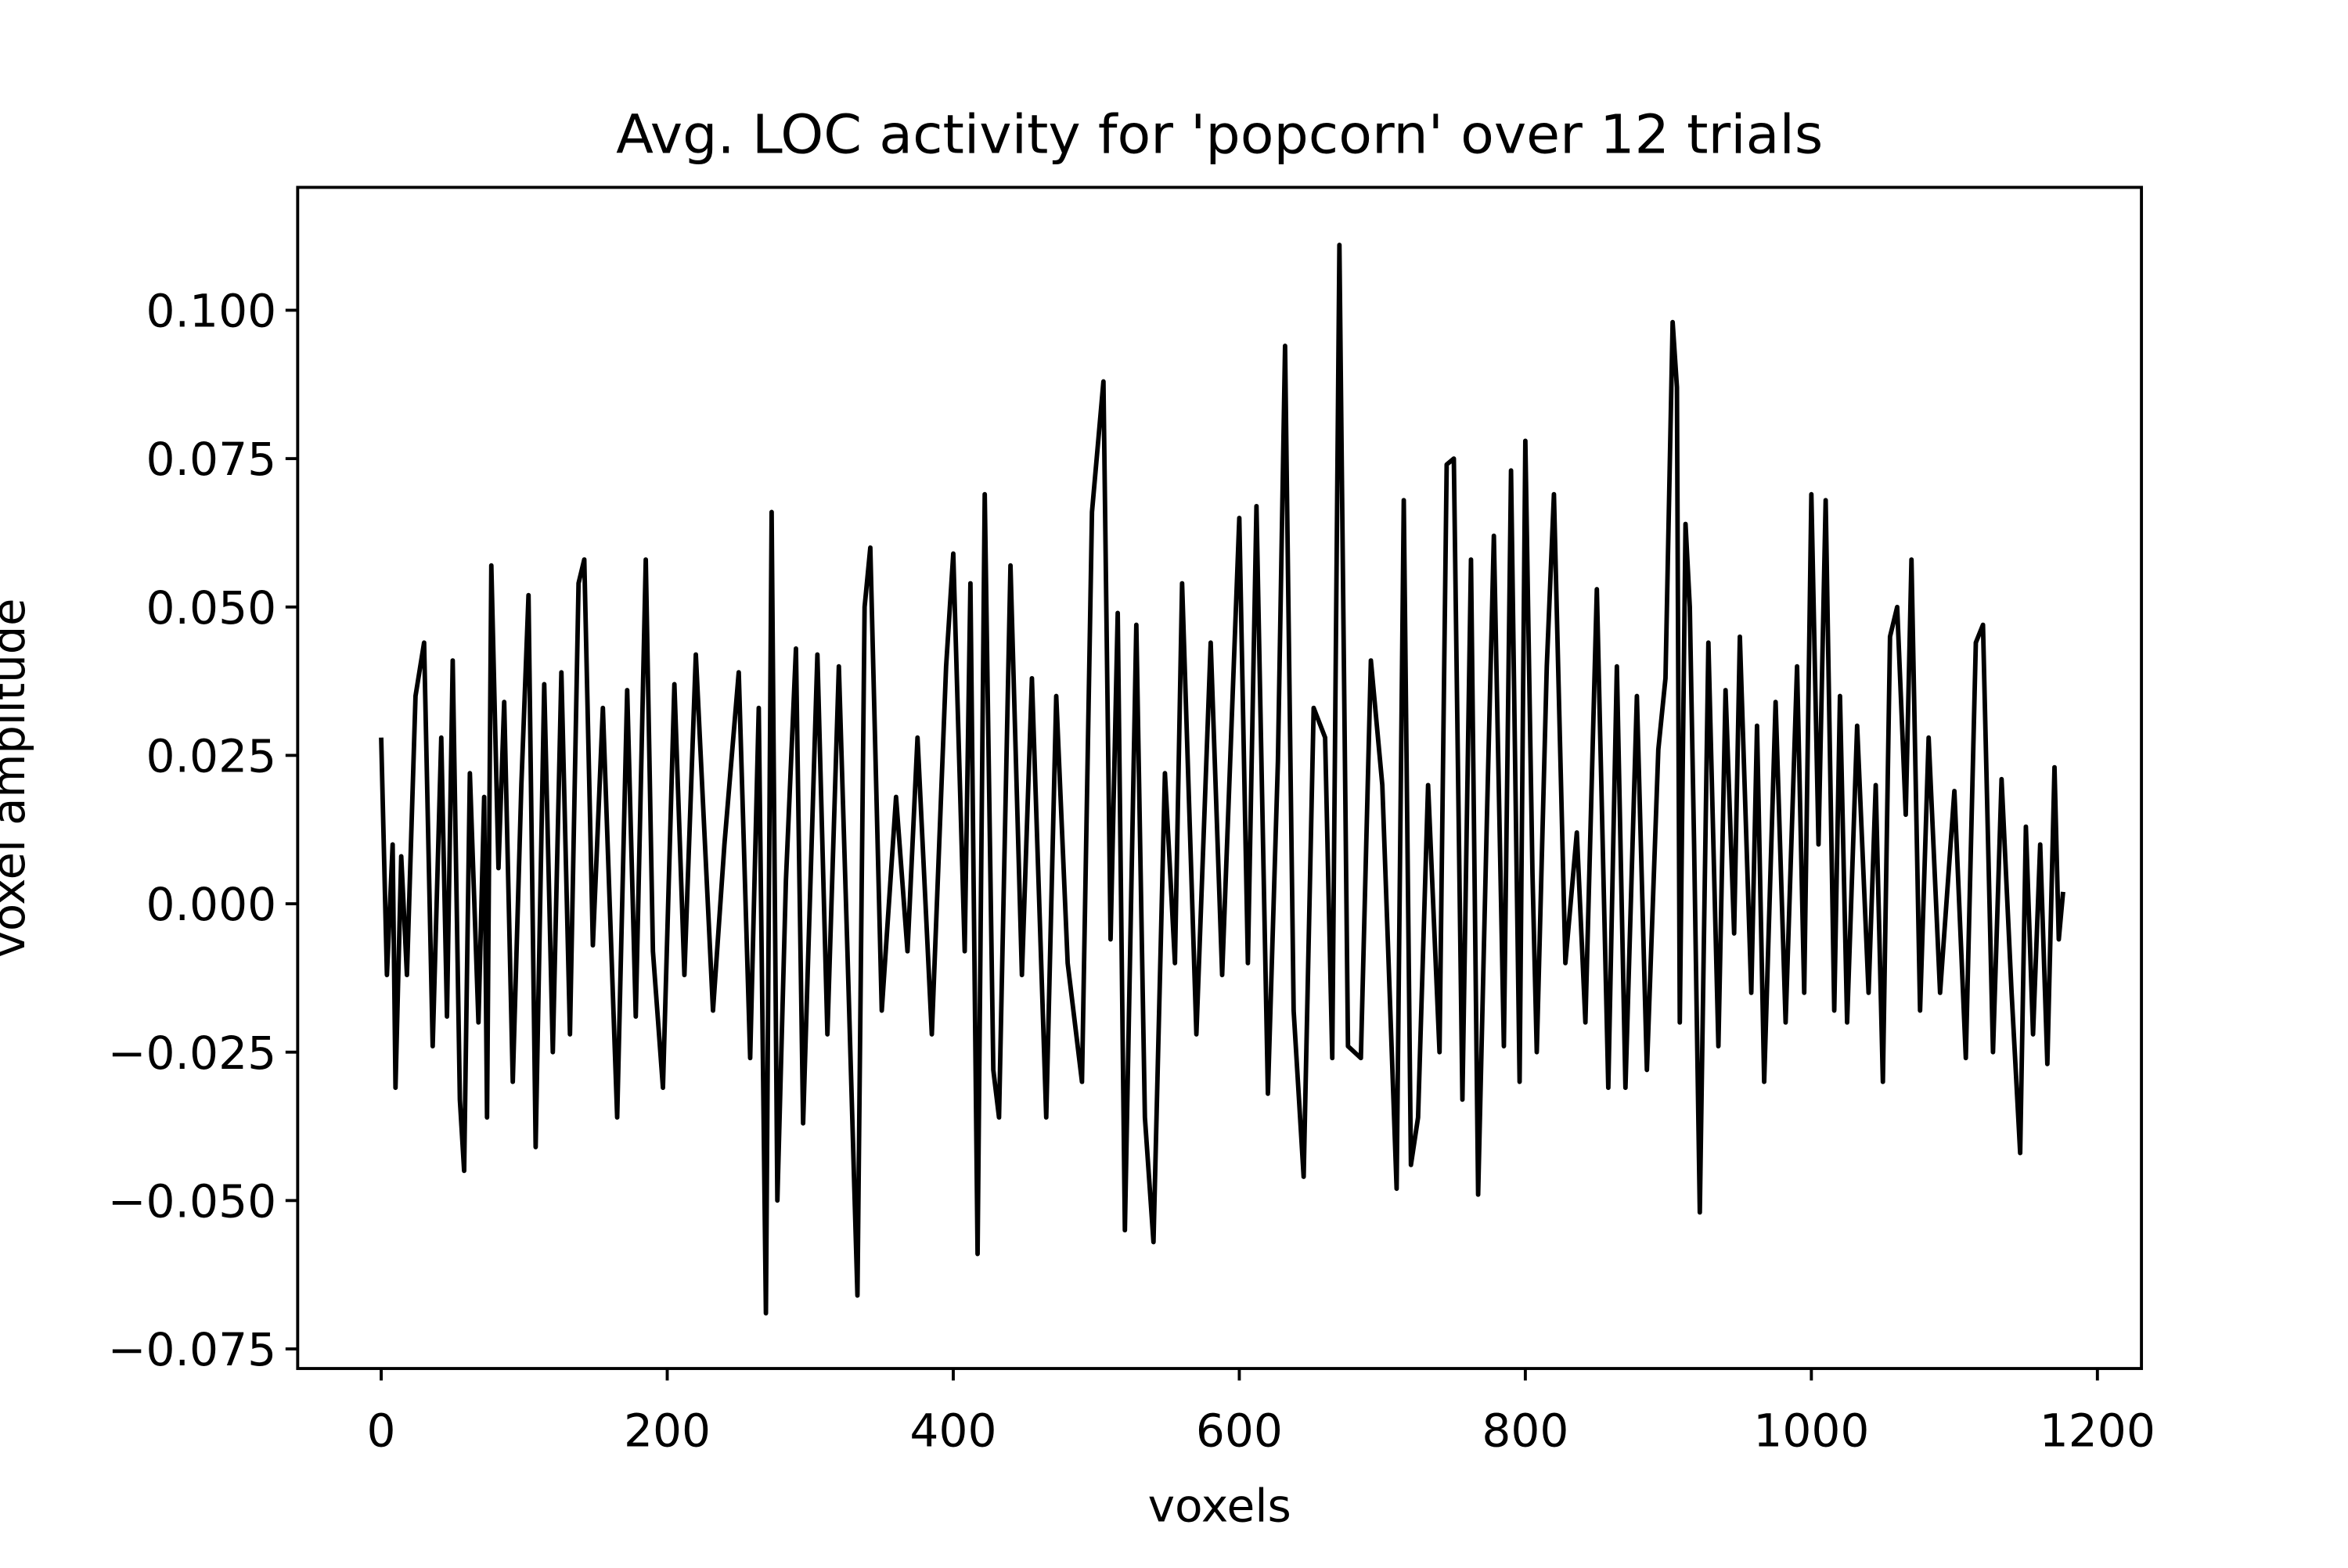  Describe the element at coordinates (17, 778) in the screenshot. I see `y-axis-label: voxel amplitude` at that location.